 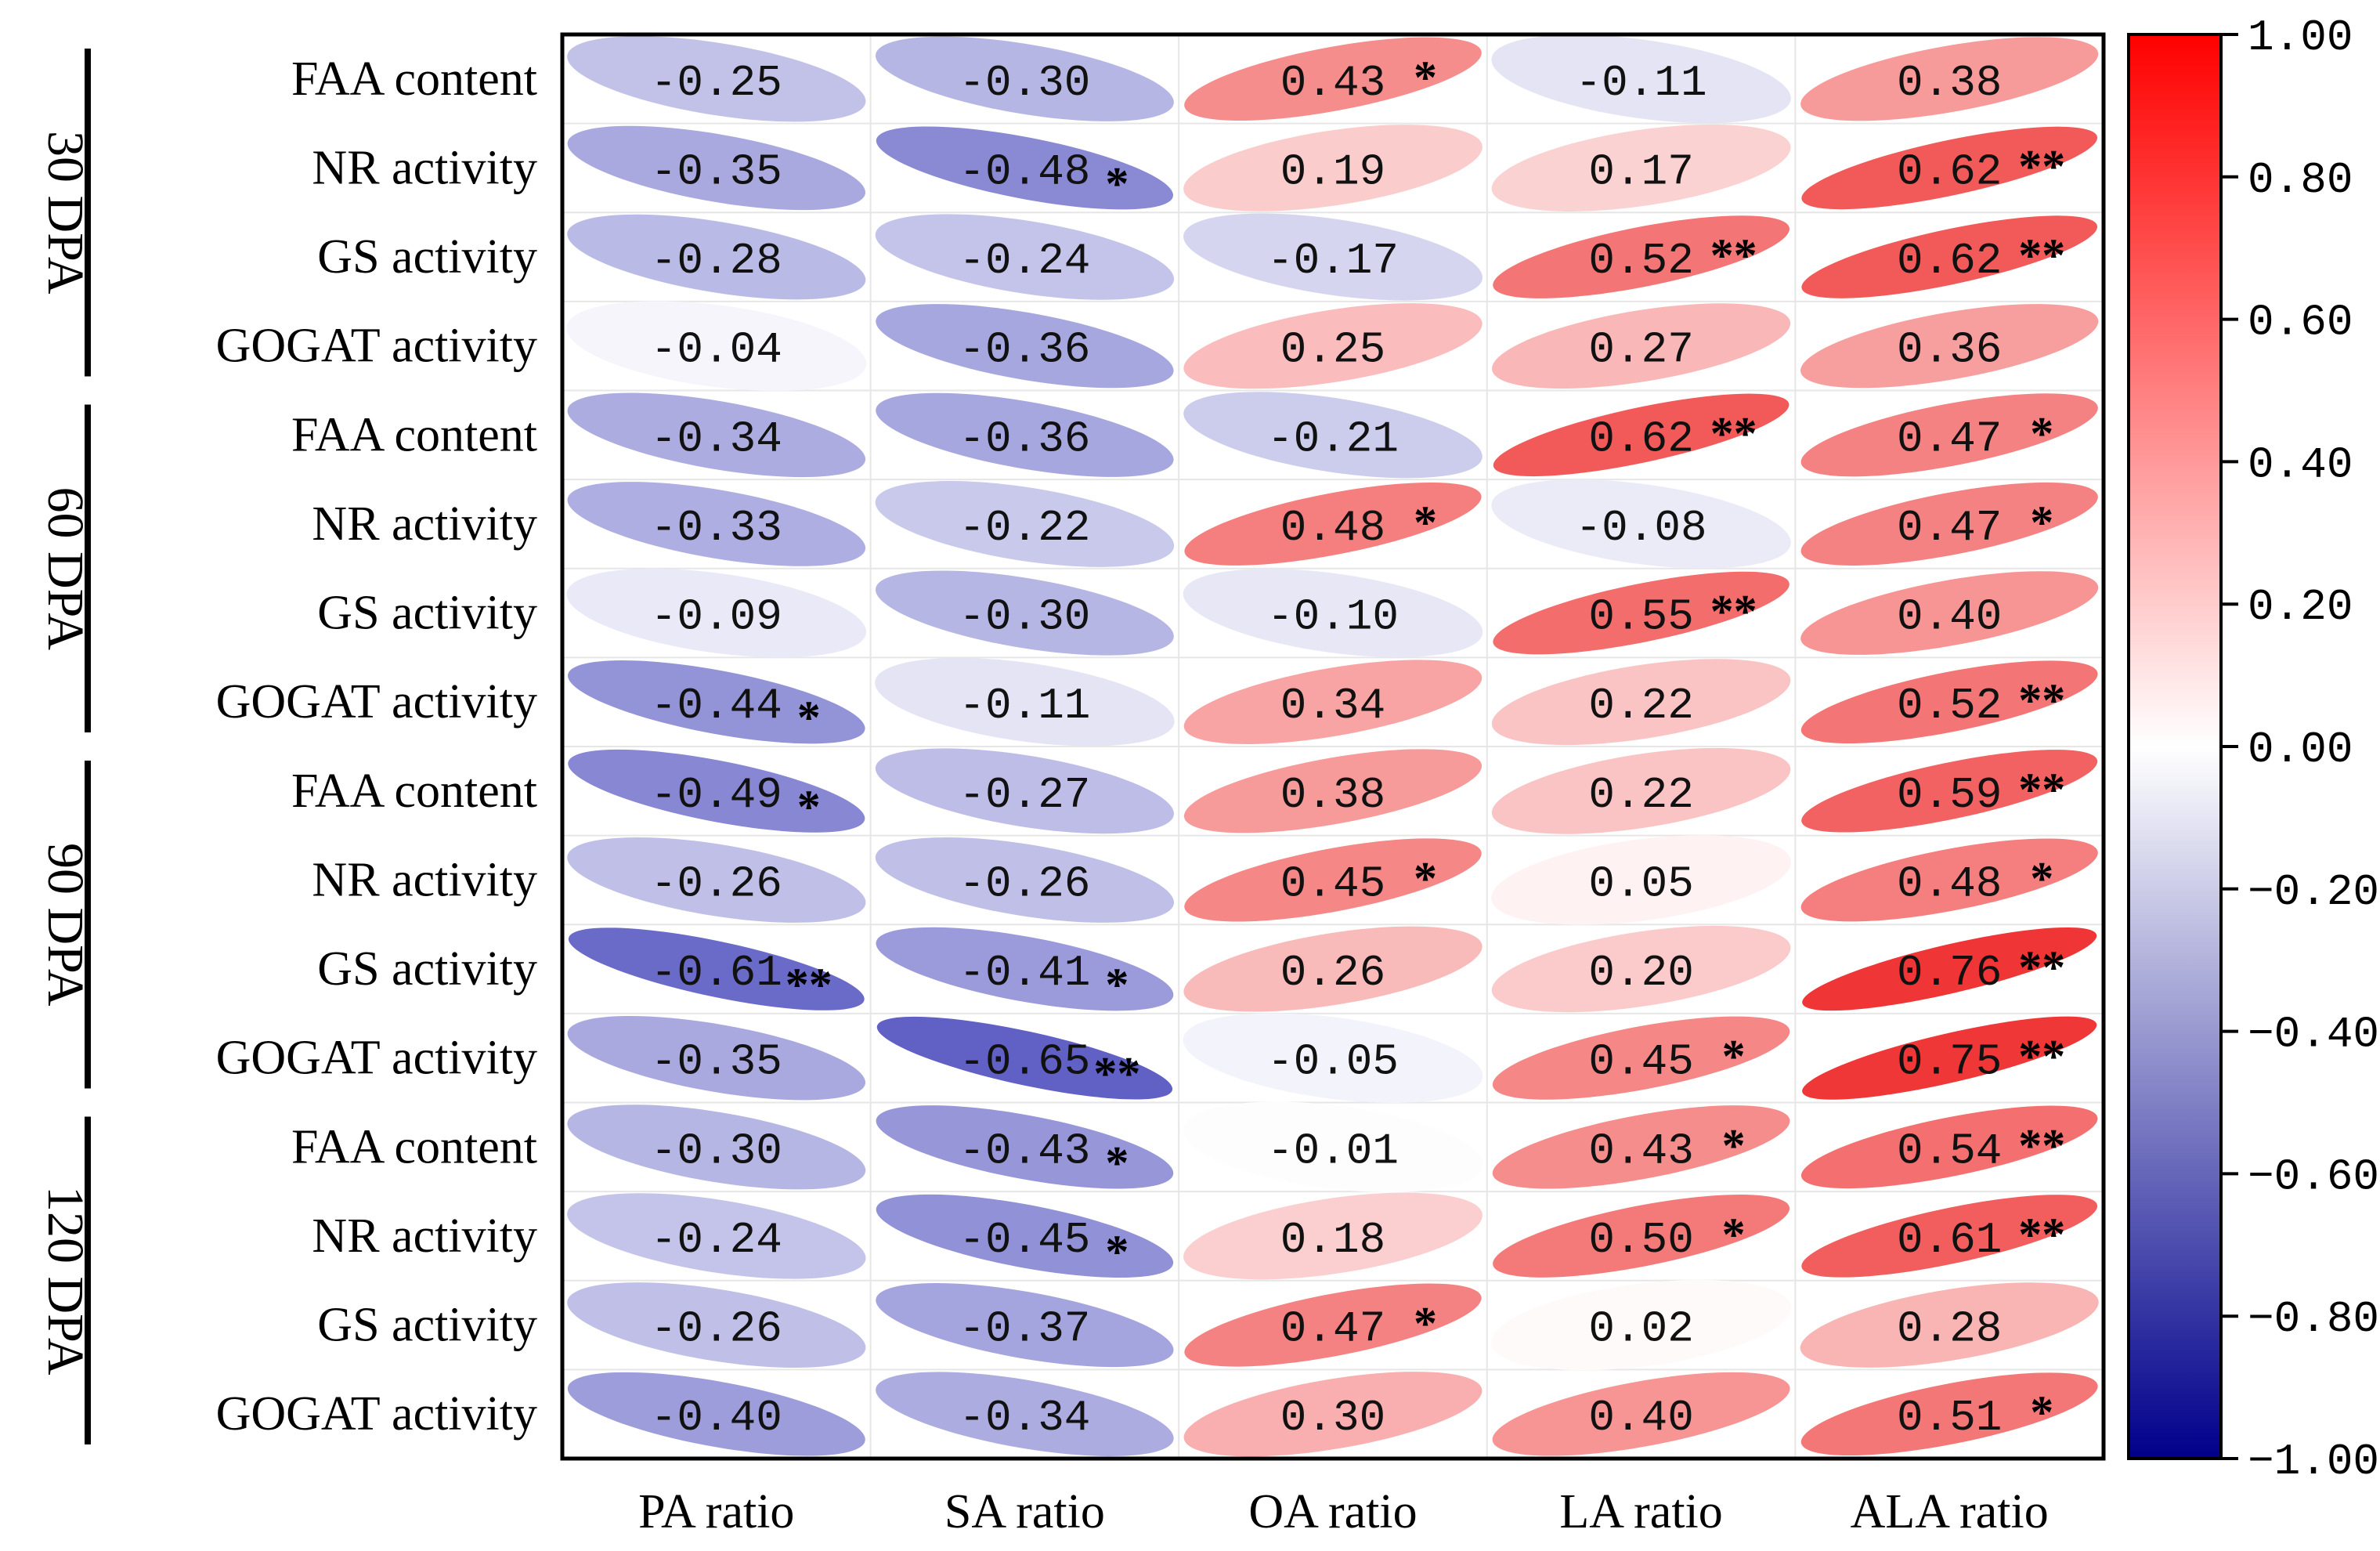 I want to click on group-label: 120 DPA, so click(x=65, y=1281).